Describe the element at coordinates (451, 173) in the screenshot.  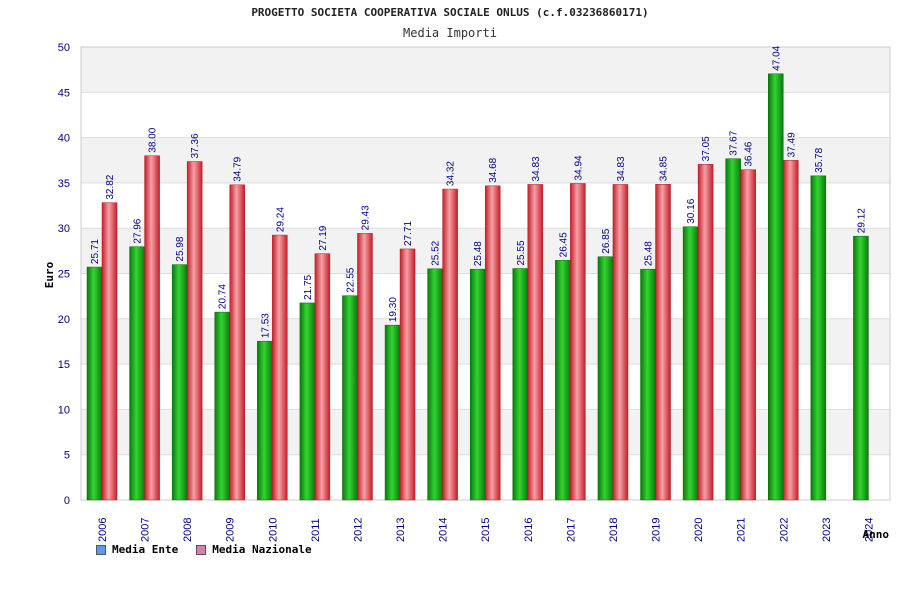
I see `data-label: 34.32` at that location.